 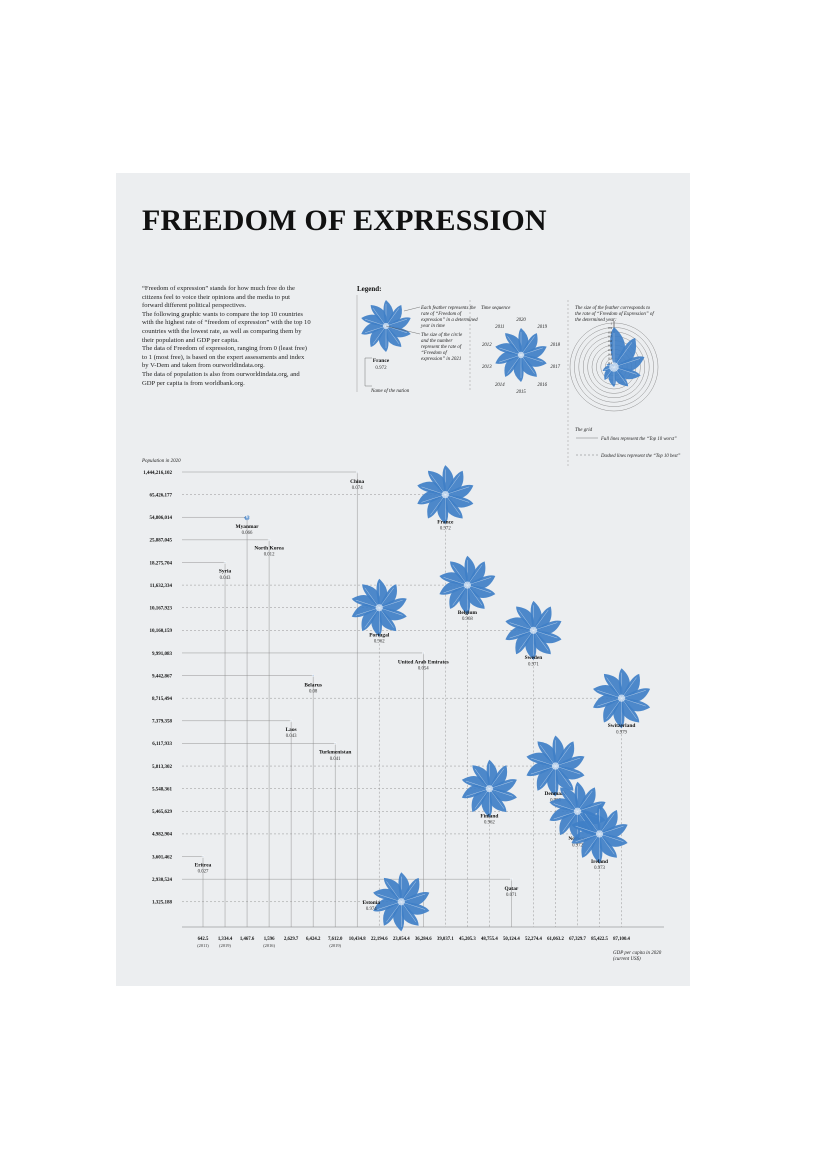 I want to click on y-tick-label: 1,444,216,102, so click(x=157, y=473).